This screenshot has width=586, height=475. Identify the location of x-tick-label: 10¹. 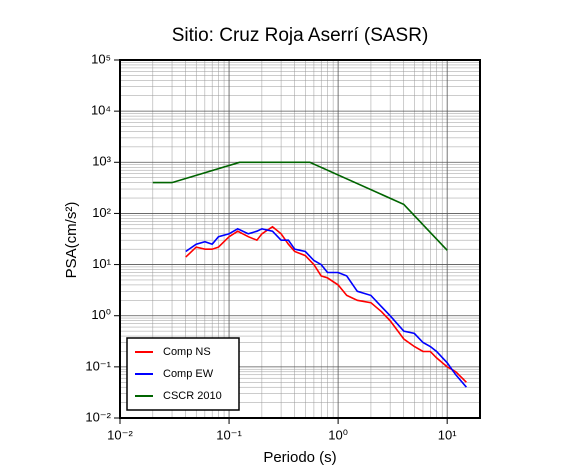
(447, 434).